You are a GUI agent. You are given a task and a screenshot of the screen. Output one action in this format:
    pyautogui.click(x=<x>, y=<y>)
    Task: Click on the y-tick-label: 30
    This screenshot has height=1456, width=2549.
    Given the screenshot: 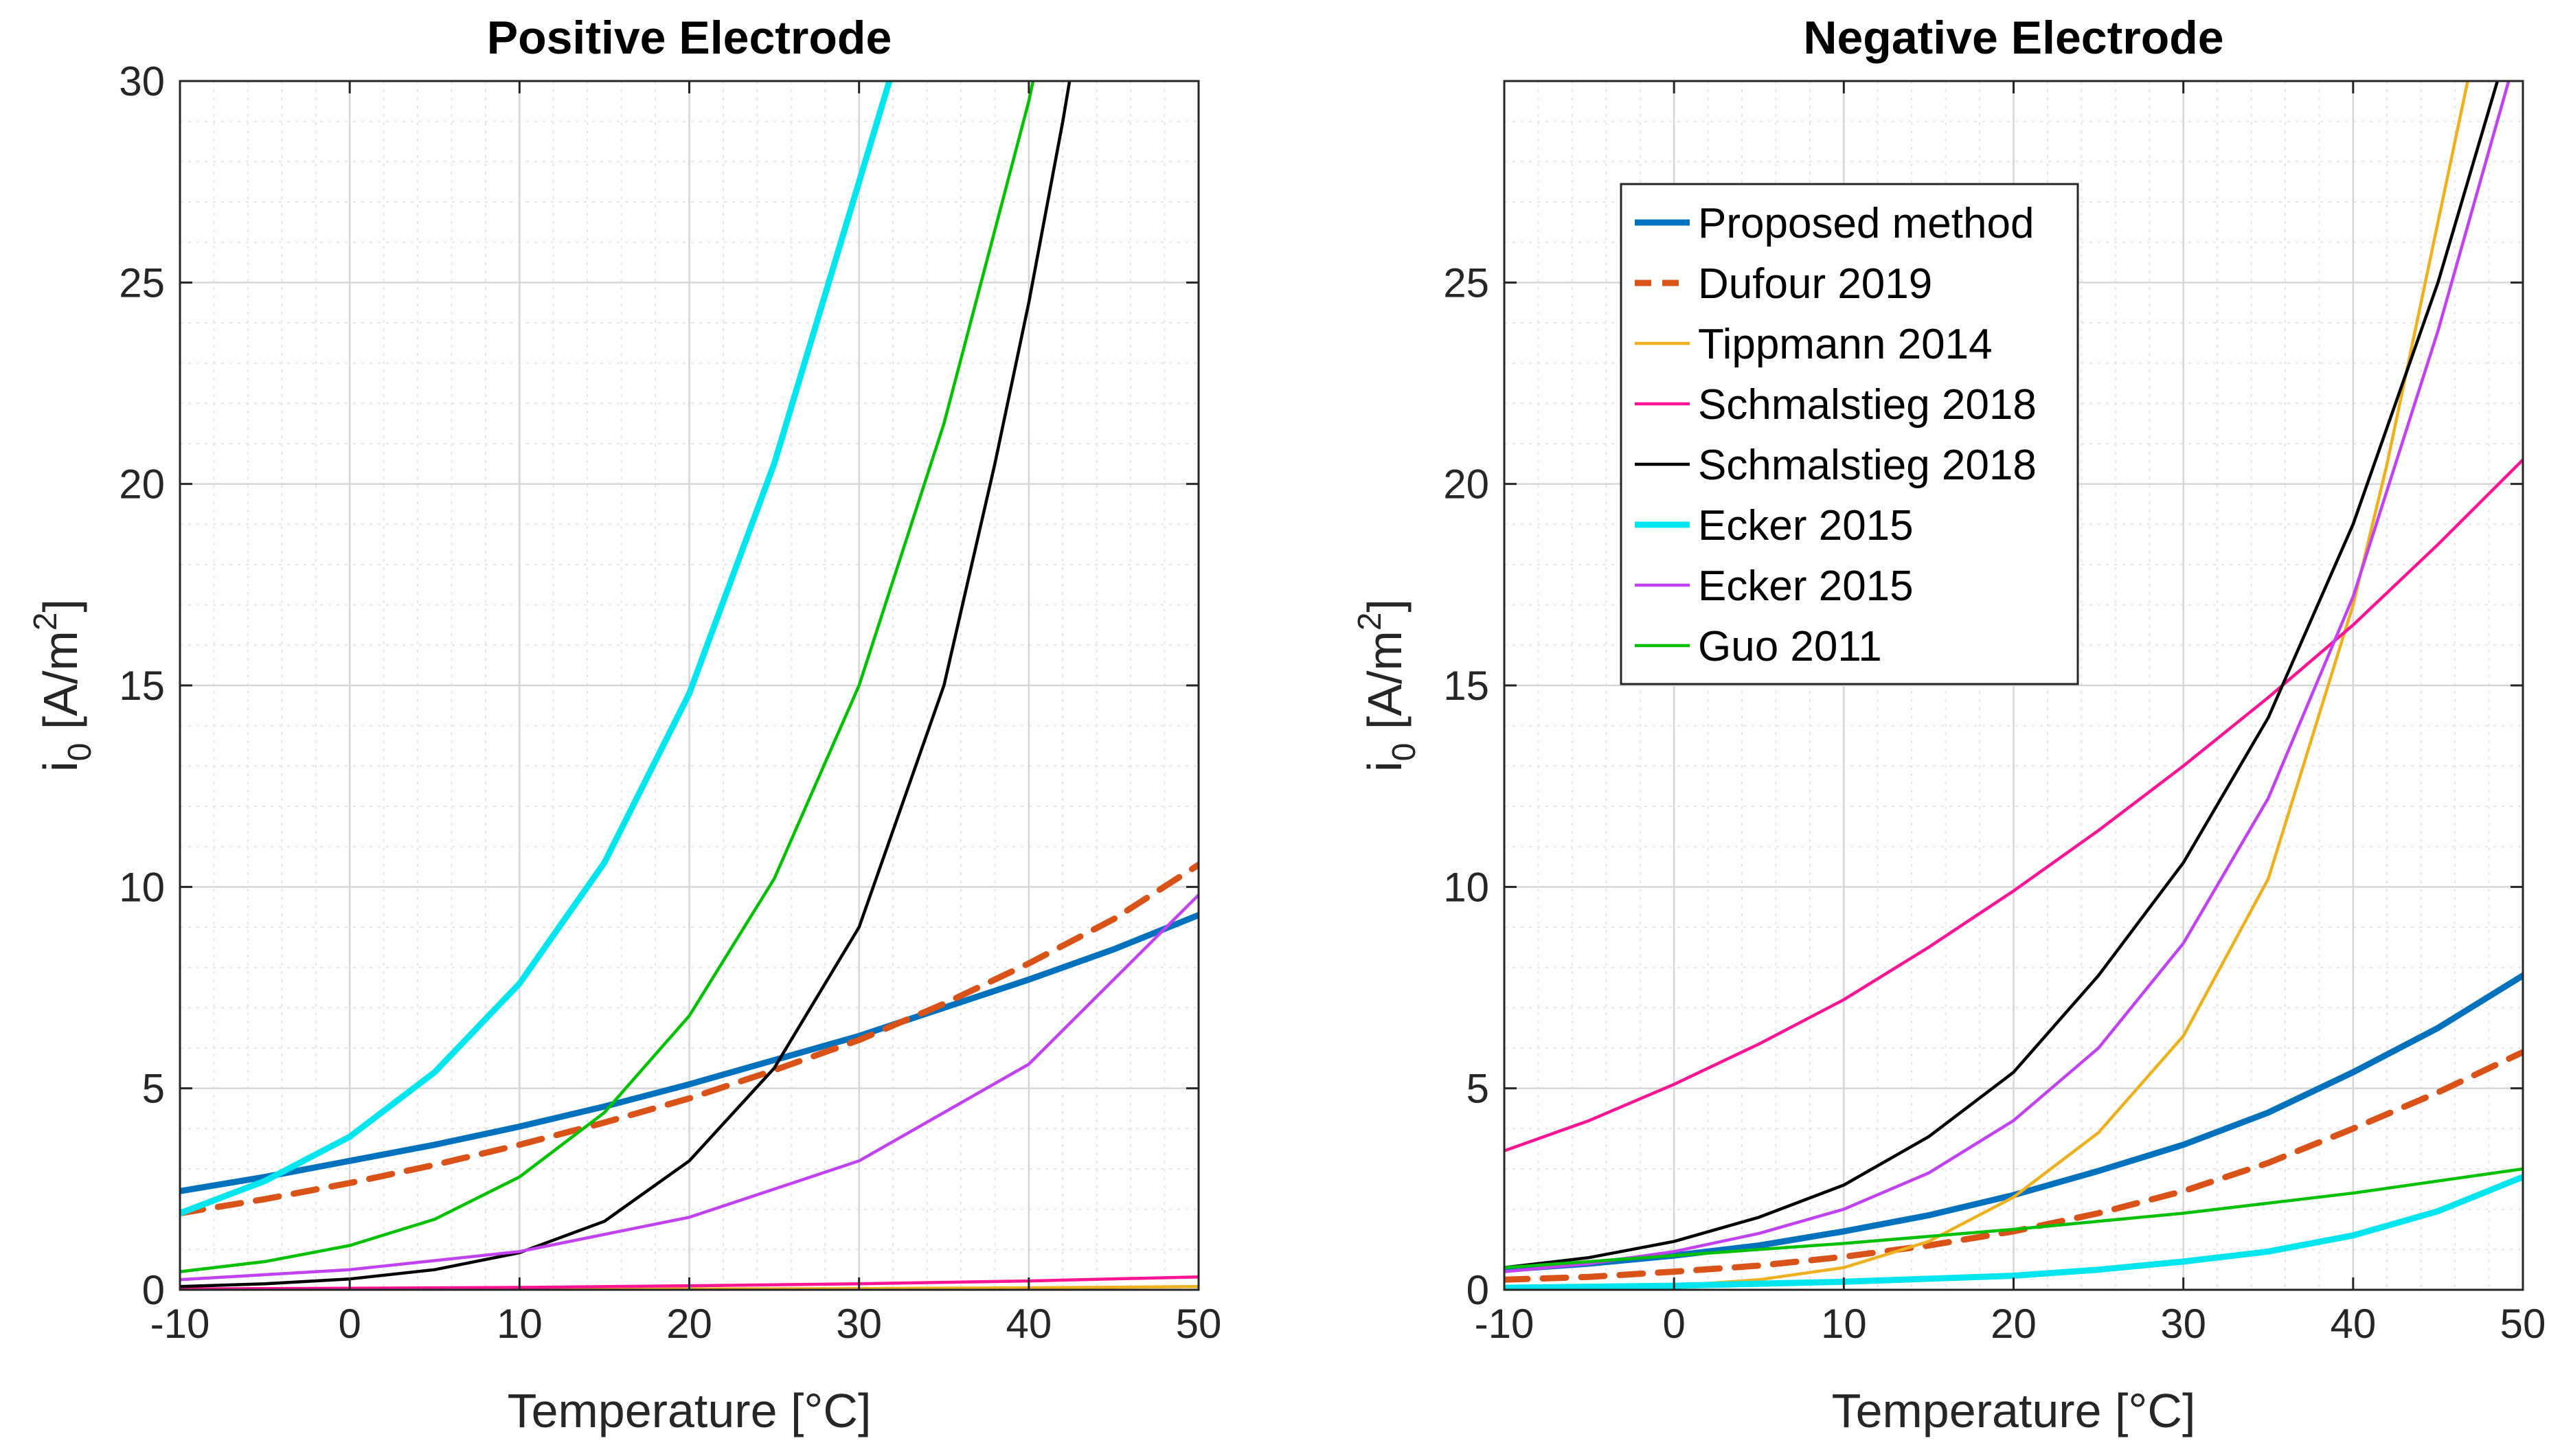 What is the action you would take?
    pyautogui.click(x=142, y=81)
    